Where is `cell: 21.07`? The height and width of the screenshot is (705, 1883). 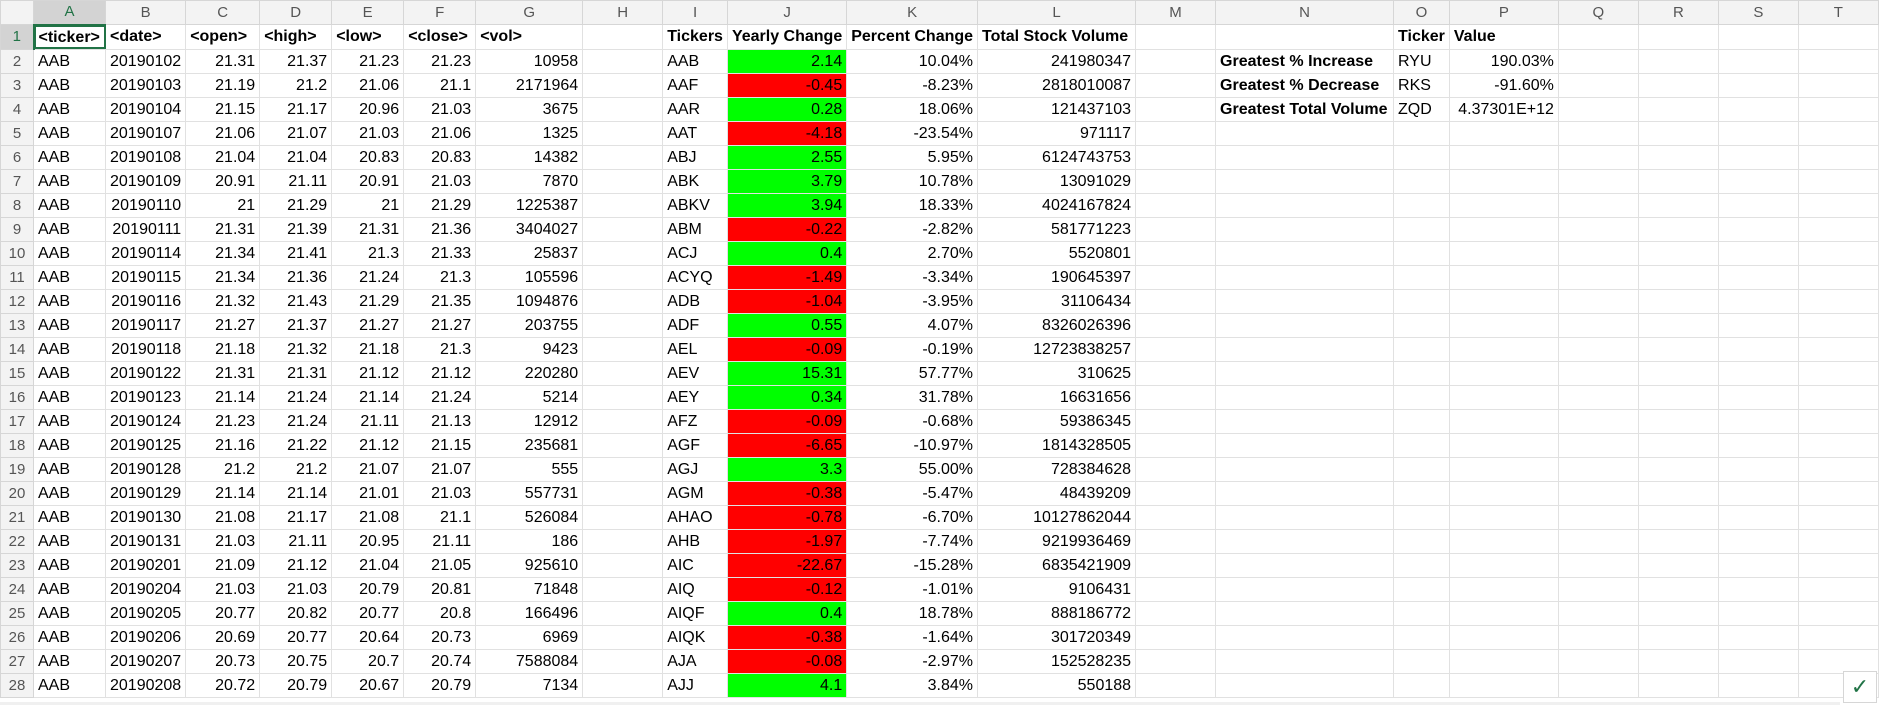 cell: 21.07 is located at coordinates (296, 133).